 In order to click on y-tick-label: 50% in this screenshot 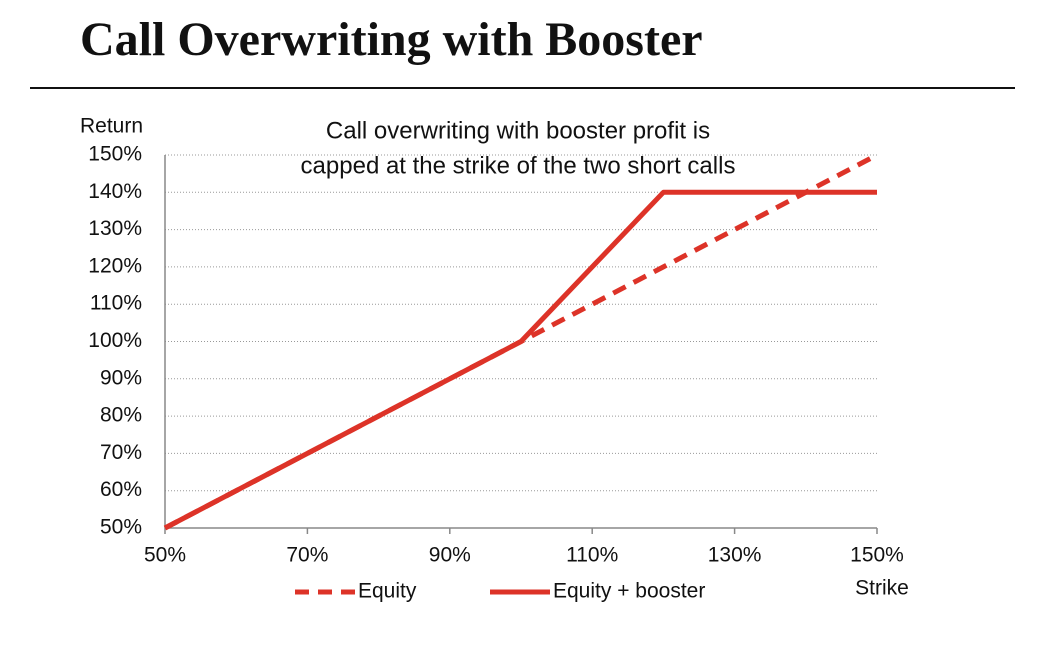, I will do `click(121, 527)`.